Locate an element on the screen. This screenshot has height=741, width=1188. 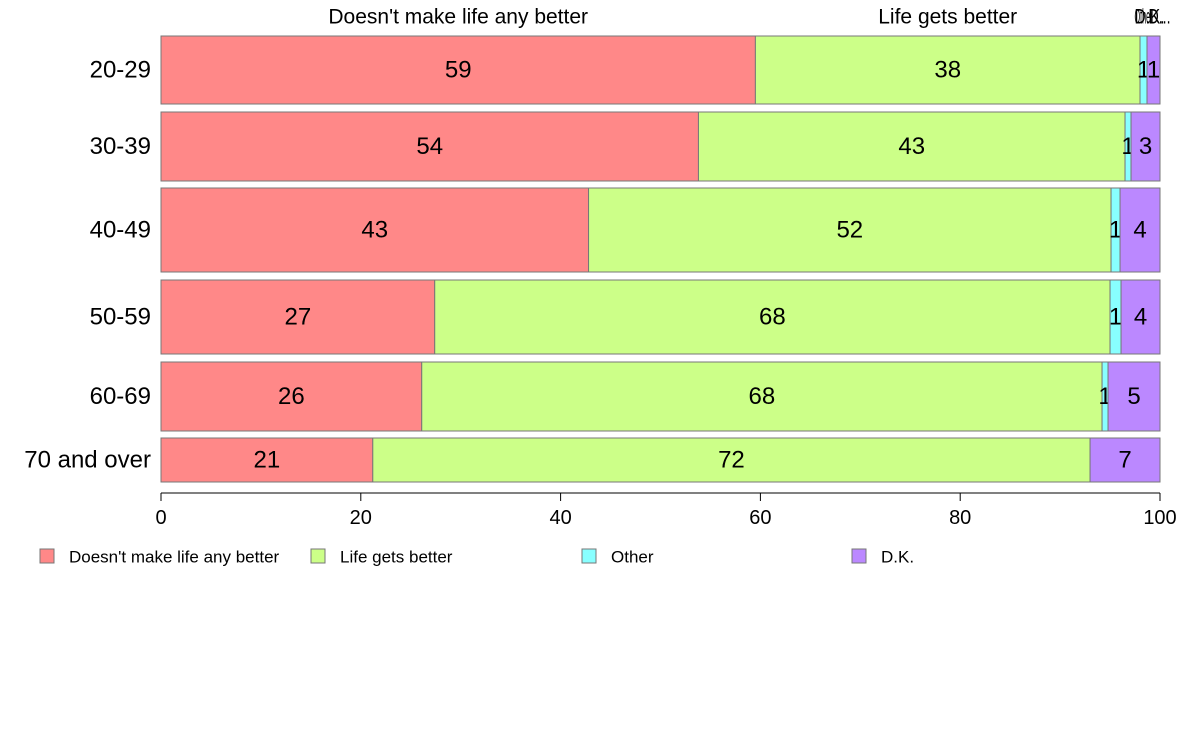
x-tick-label: 80 is located at coordinates (960, 518).